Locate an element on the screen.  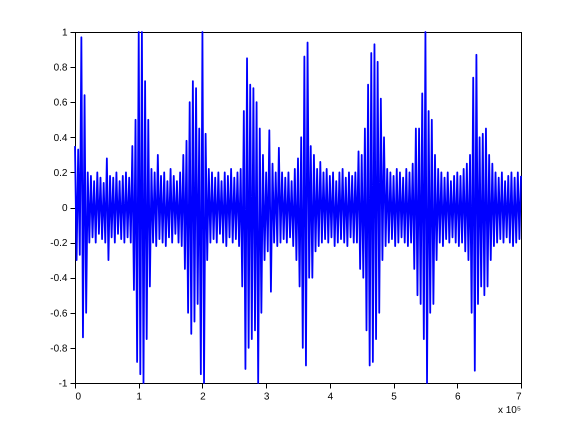
x-tick-label: 7 is located at coordinates (519, 397).